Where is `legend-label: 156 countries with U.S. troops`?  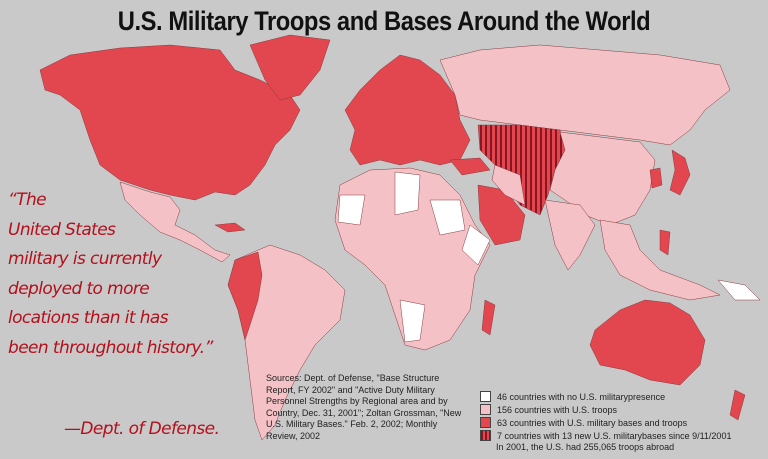 legend-label: 156 countries with U.S. troops is located at coordinates (557, 409).